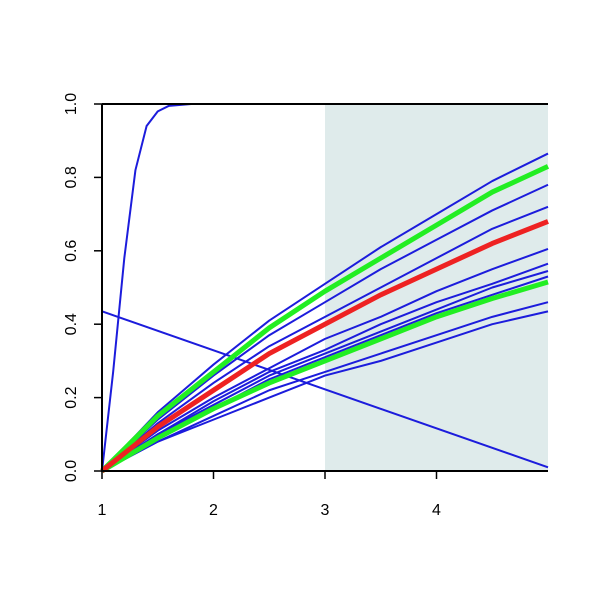 The height and width of the screenshot is (600, 600). I want to click on x-tick-label: 1, so click(102, 510).